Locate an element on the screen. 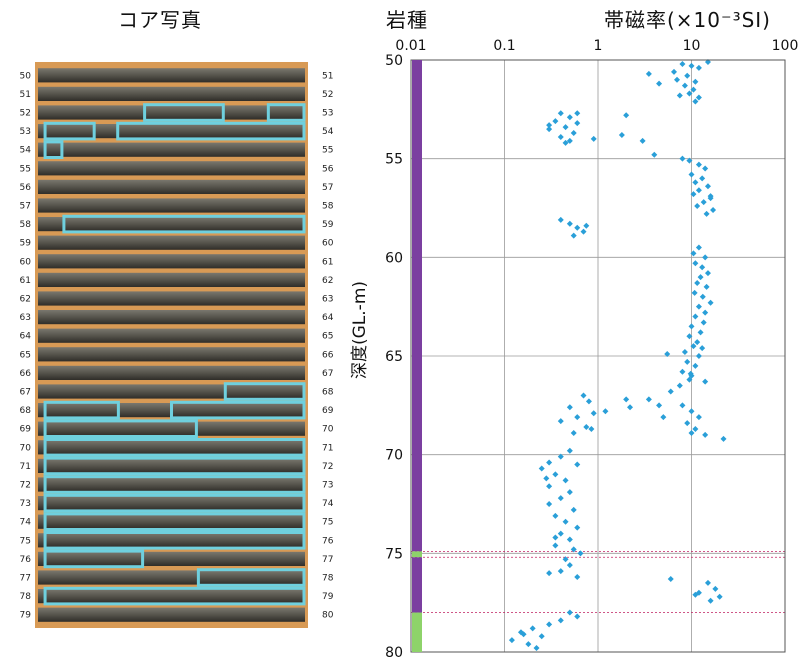 Image resolution: width=803 pixels, height=660 pixels. core-depth-left: 62 is located at coordinates (25, 300).